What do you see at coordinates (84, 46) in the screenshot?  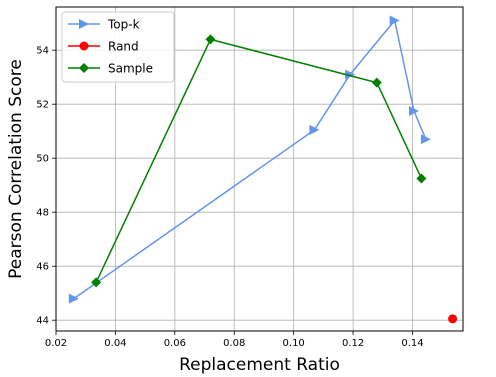 I see `legend-marker-rand` at bounding box center [84, 46].